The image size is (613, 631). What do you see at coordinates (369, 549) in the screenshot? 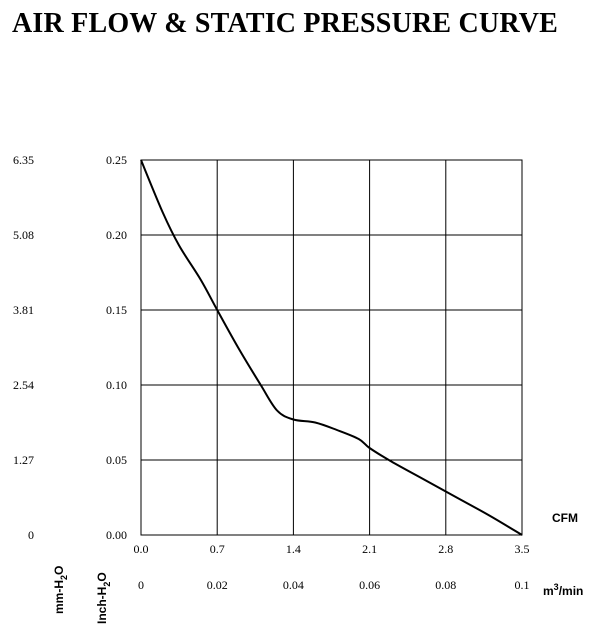
I see `x-primary-tick-label: 2.1` at bounding box center [369, 549].